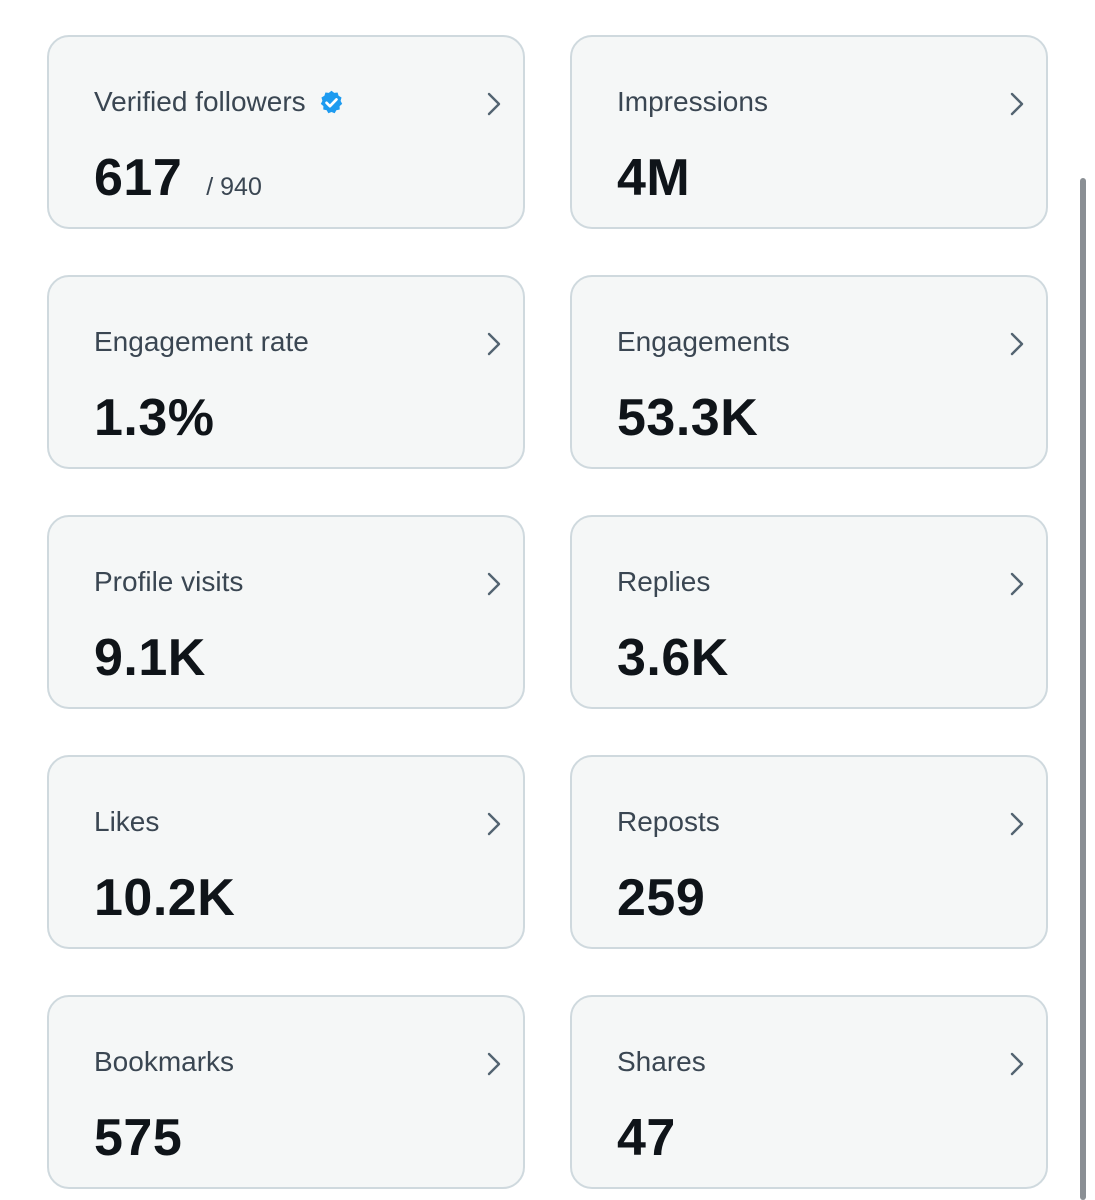  Describe the element at coordinates (138, 178) in the screenshot. I see `metric-value: 617` at that location.